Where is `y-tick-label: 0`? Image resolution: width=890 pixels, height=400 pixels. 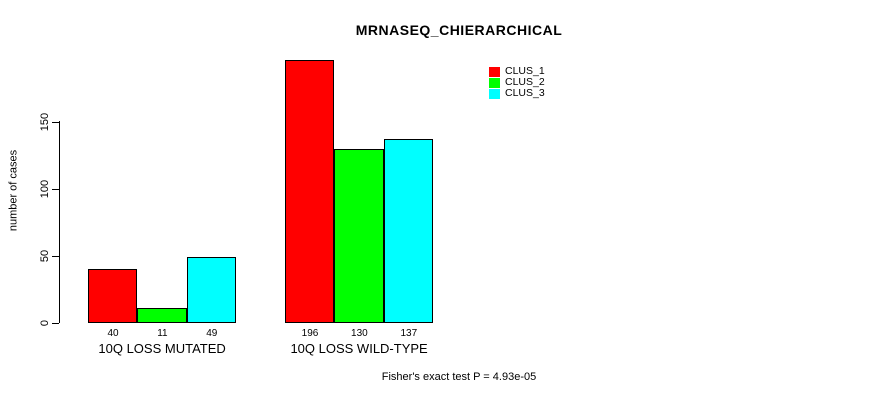
y-tick-label: 0 is located at coordinates (45, 323).